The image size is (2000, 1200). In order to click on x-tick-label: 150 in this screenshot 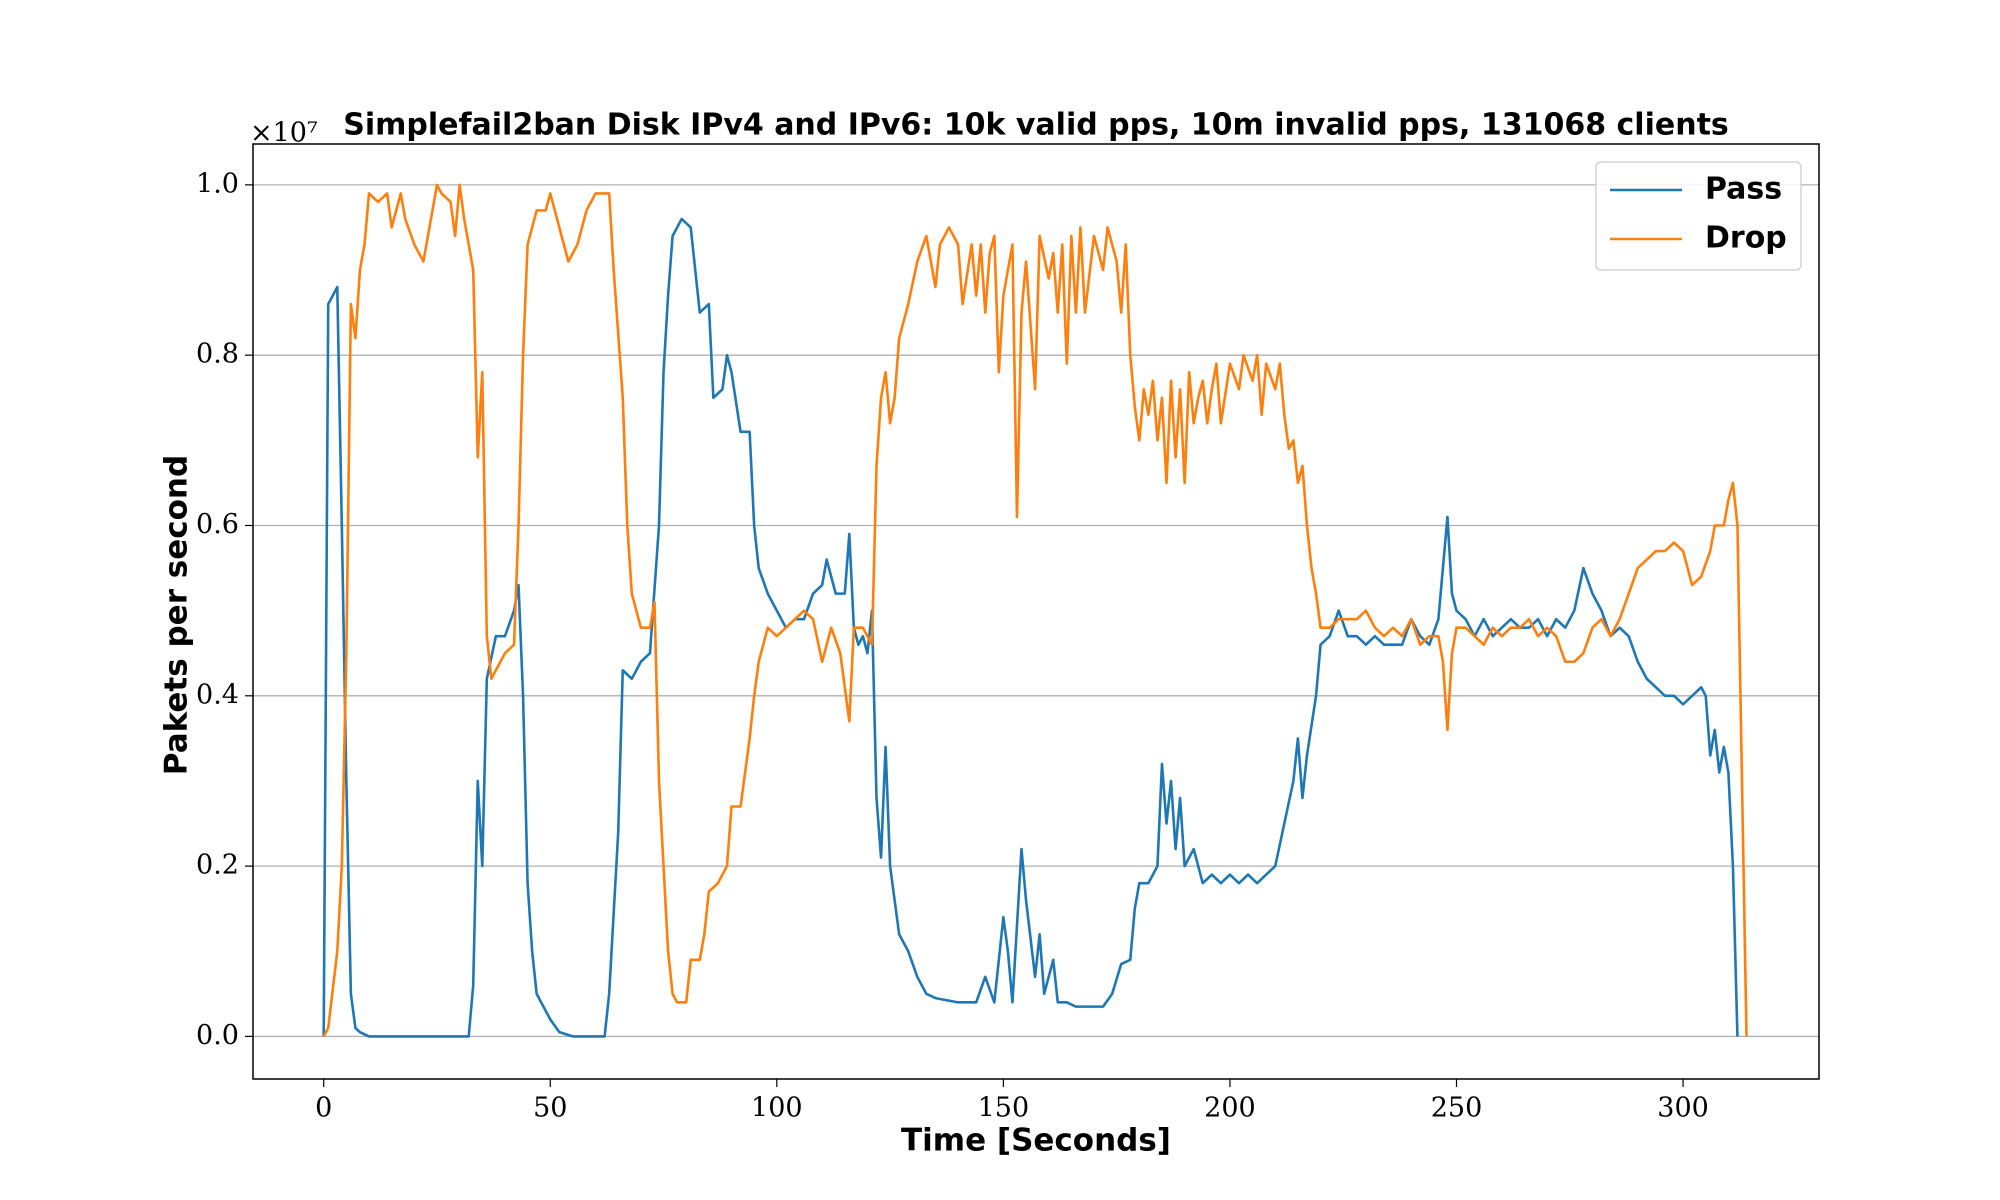, I will do `click(1004, 1108)`.